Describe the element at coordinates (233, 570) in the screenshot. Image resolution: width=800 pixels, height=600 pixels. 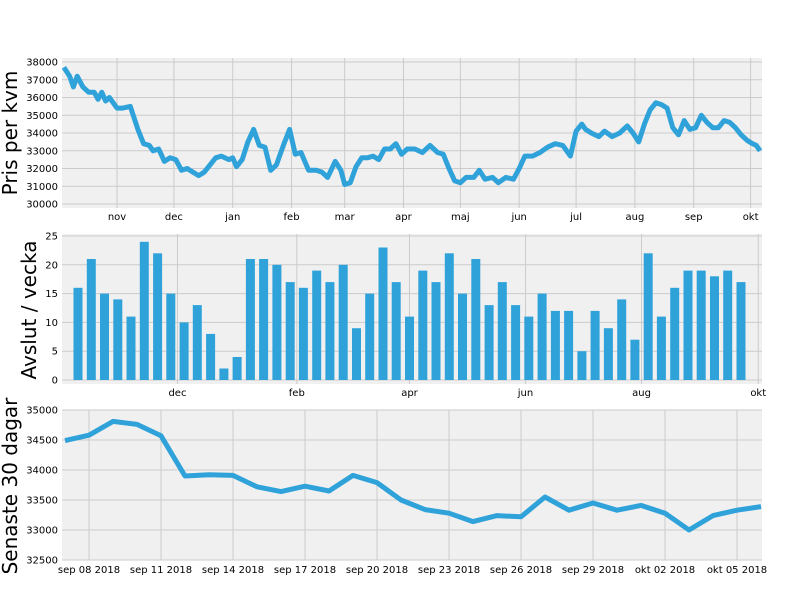
I see `xtick-label: sep 14 2018` at that location.